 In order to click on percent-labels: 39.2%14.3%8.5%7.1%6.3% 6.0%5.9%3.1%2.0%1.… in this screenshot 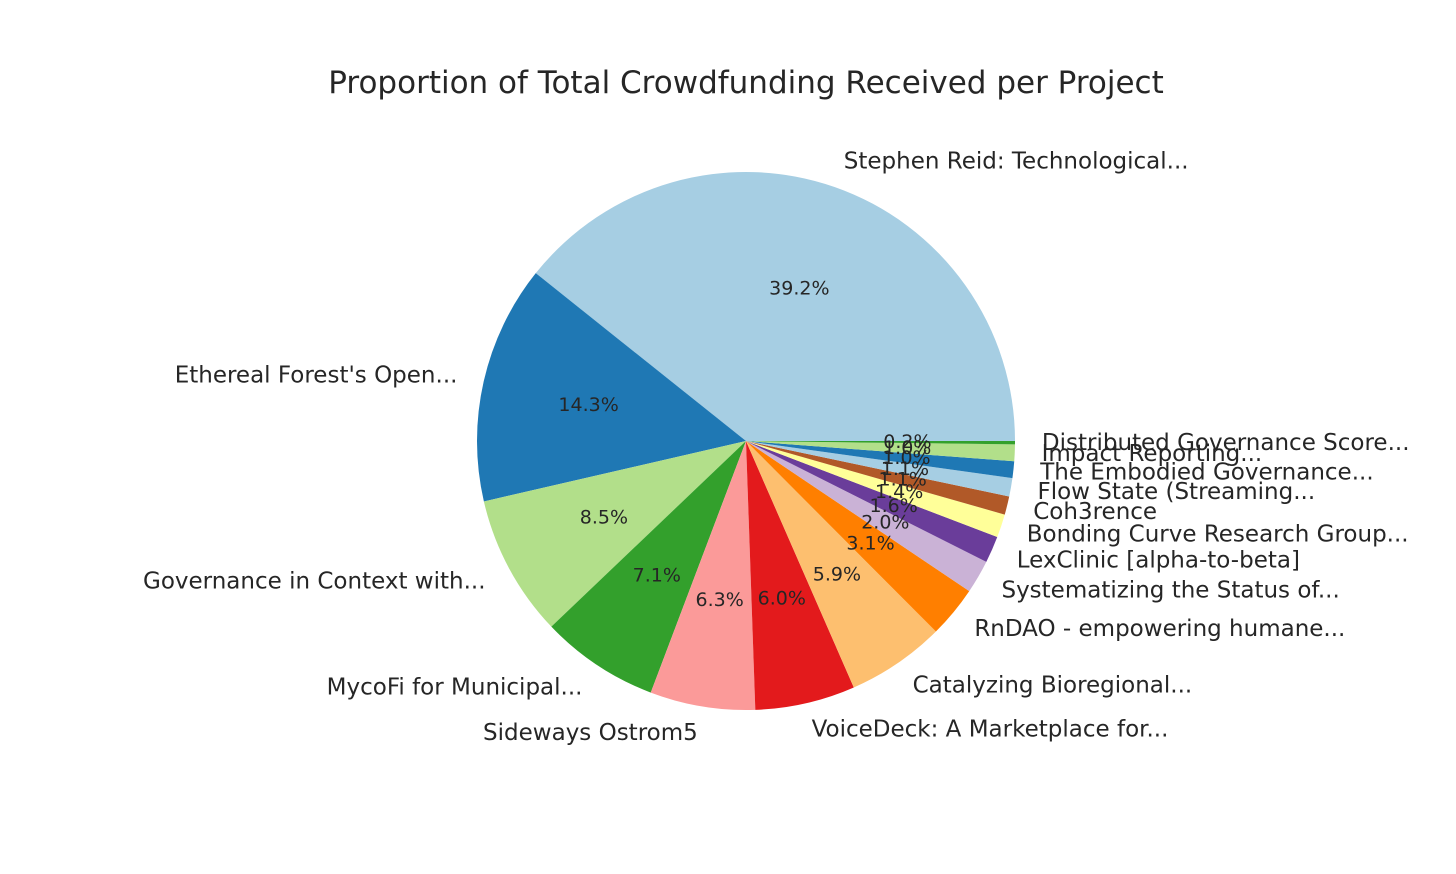, I will do `click(744, 445)`.